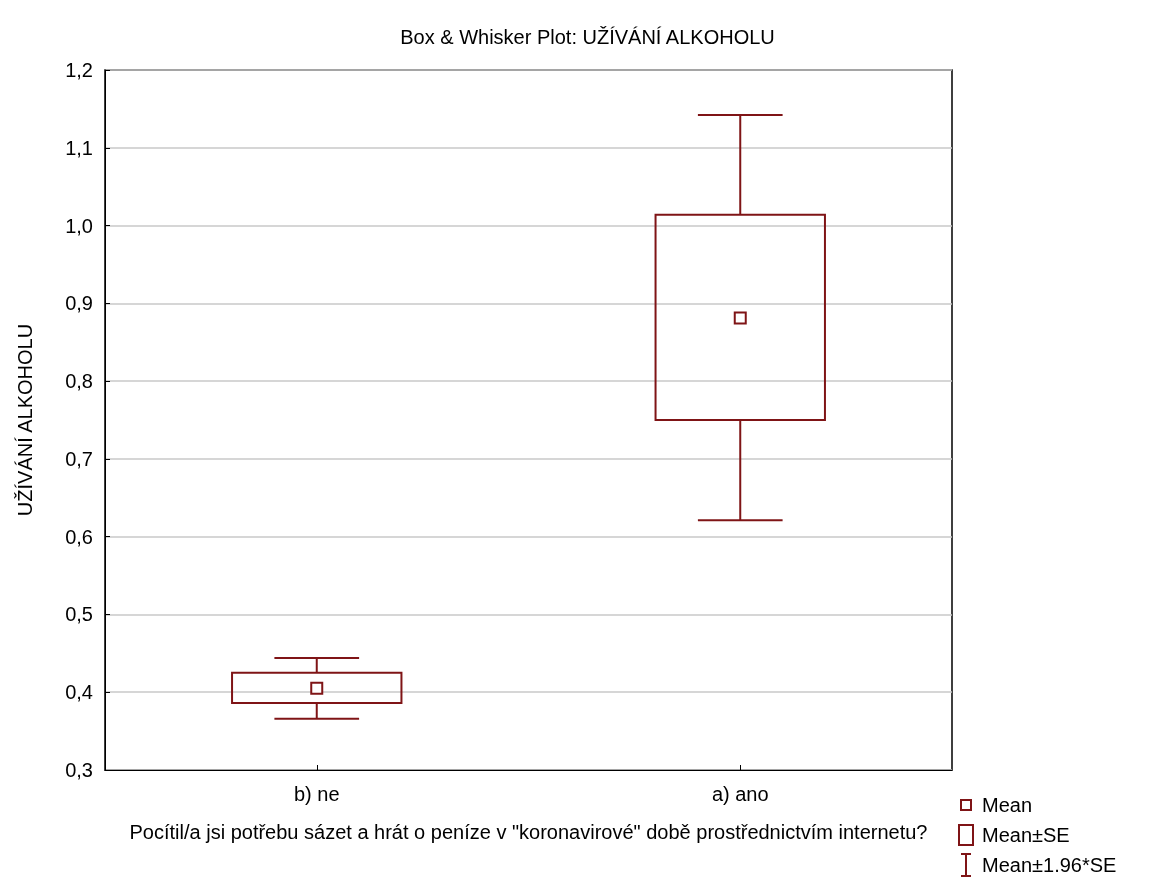 The height and width of the screenshot is (882, 1175). I want to click on y-tick-label: 0,7, so click(79, 458).